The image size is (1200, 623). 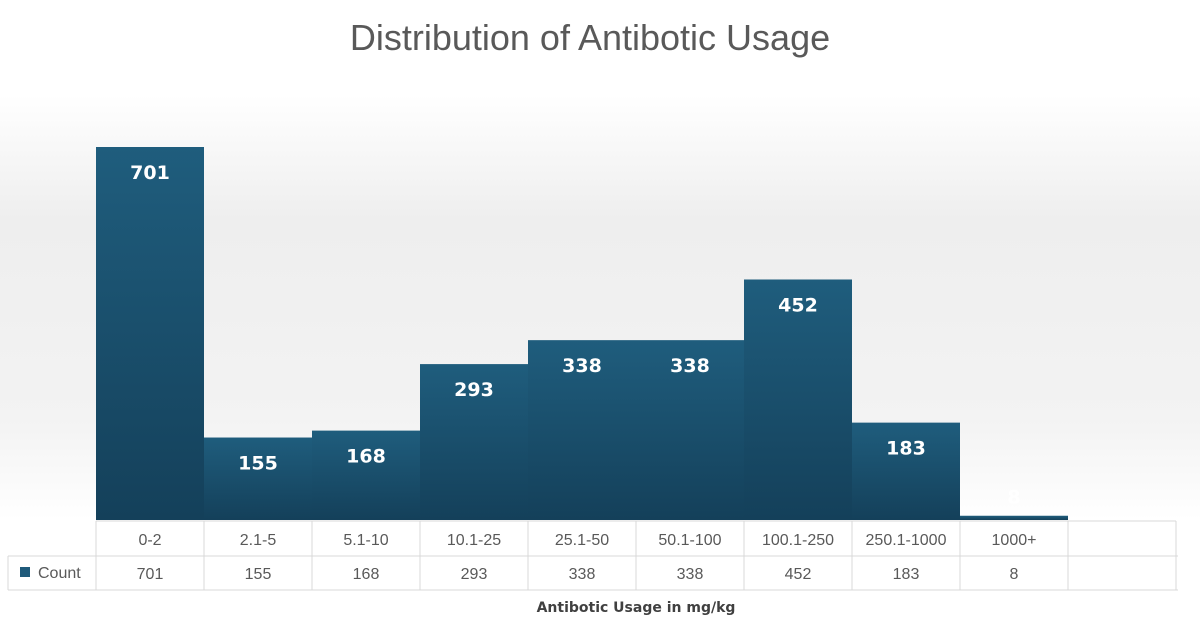 What do you see at coordinates (366, 457) in the screenshot?
I see `bar-value-label: 168` at bounding box center [366, 457].